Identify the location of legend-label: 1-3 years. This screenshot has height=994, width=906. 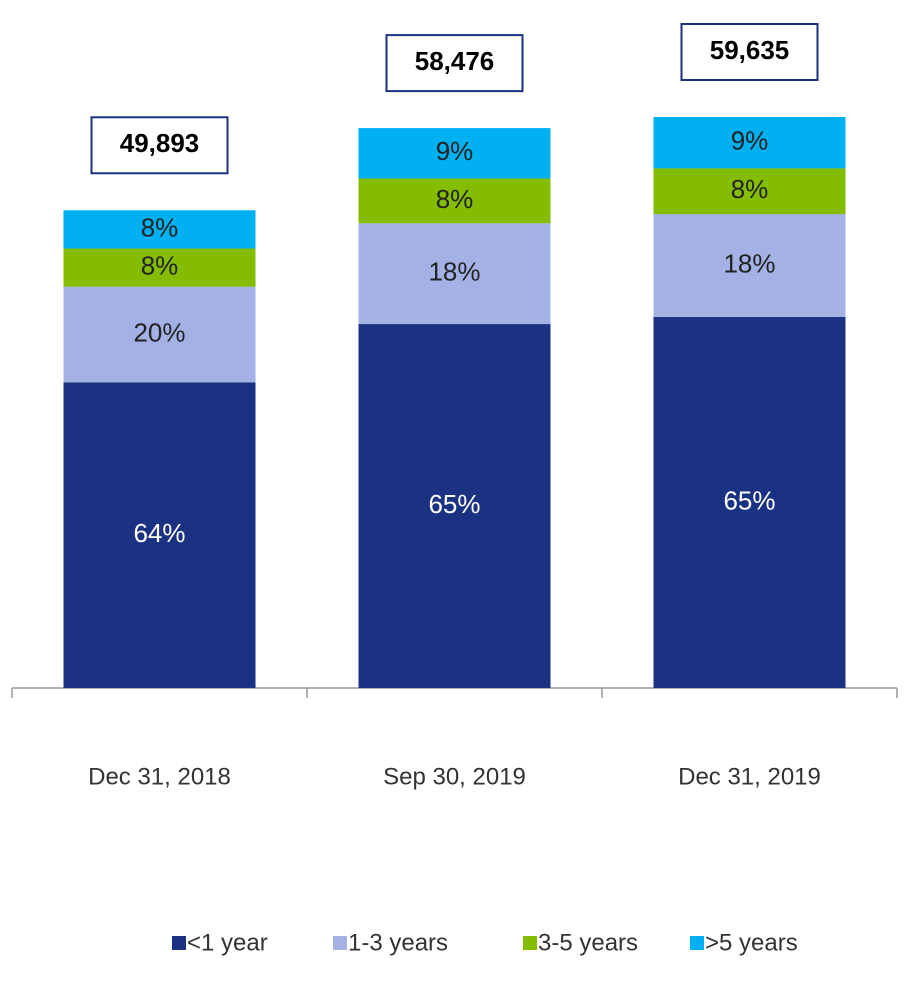
(398, 942).